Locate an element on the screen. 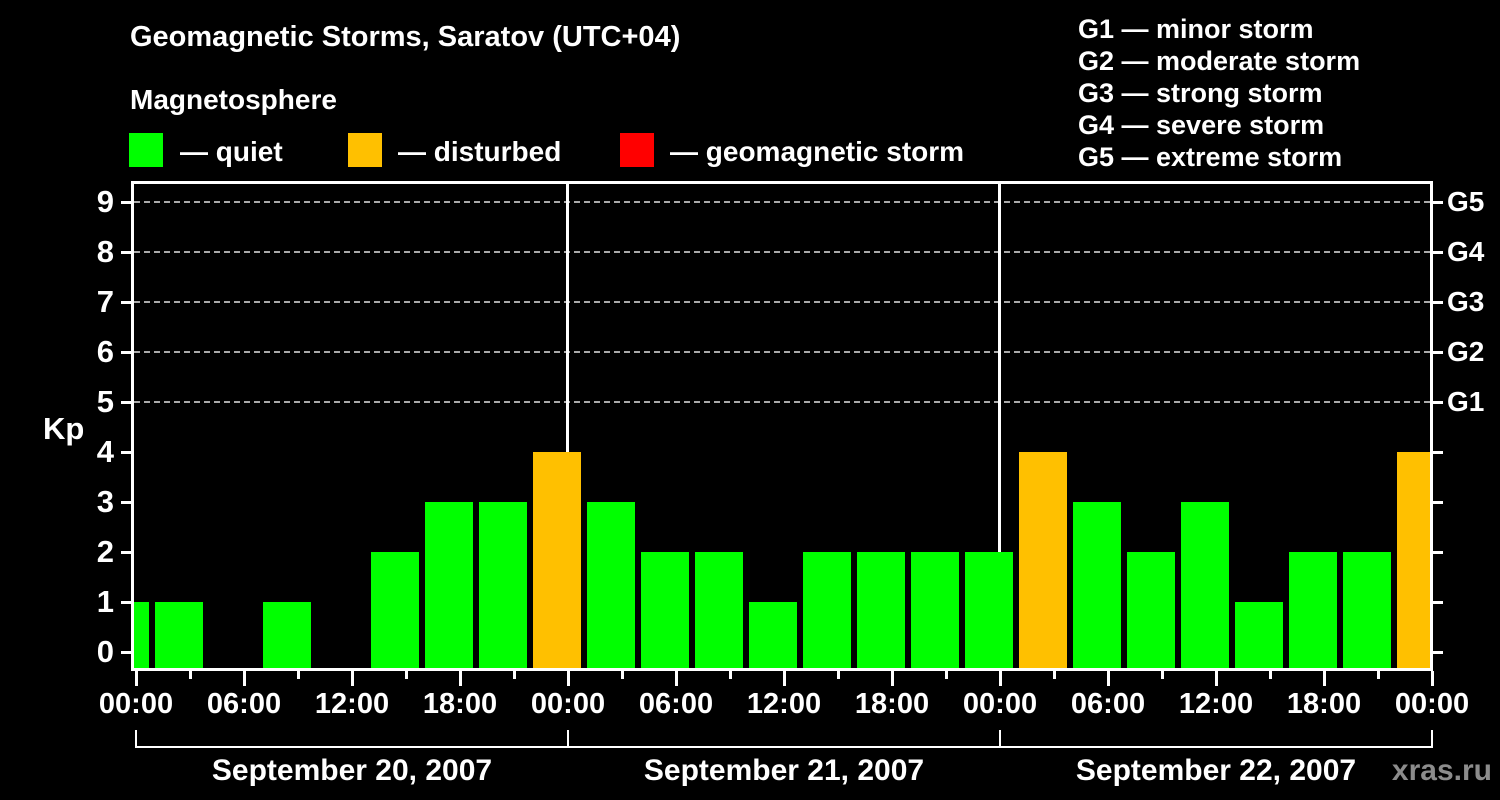 The image size is (1500, 800). g-level-label: G3 is located at coordinates (1466, 301).